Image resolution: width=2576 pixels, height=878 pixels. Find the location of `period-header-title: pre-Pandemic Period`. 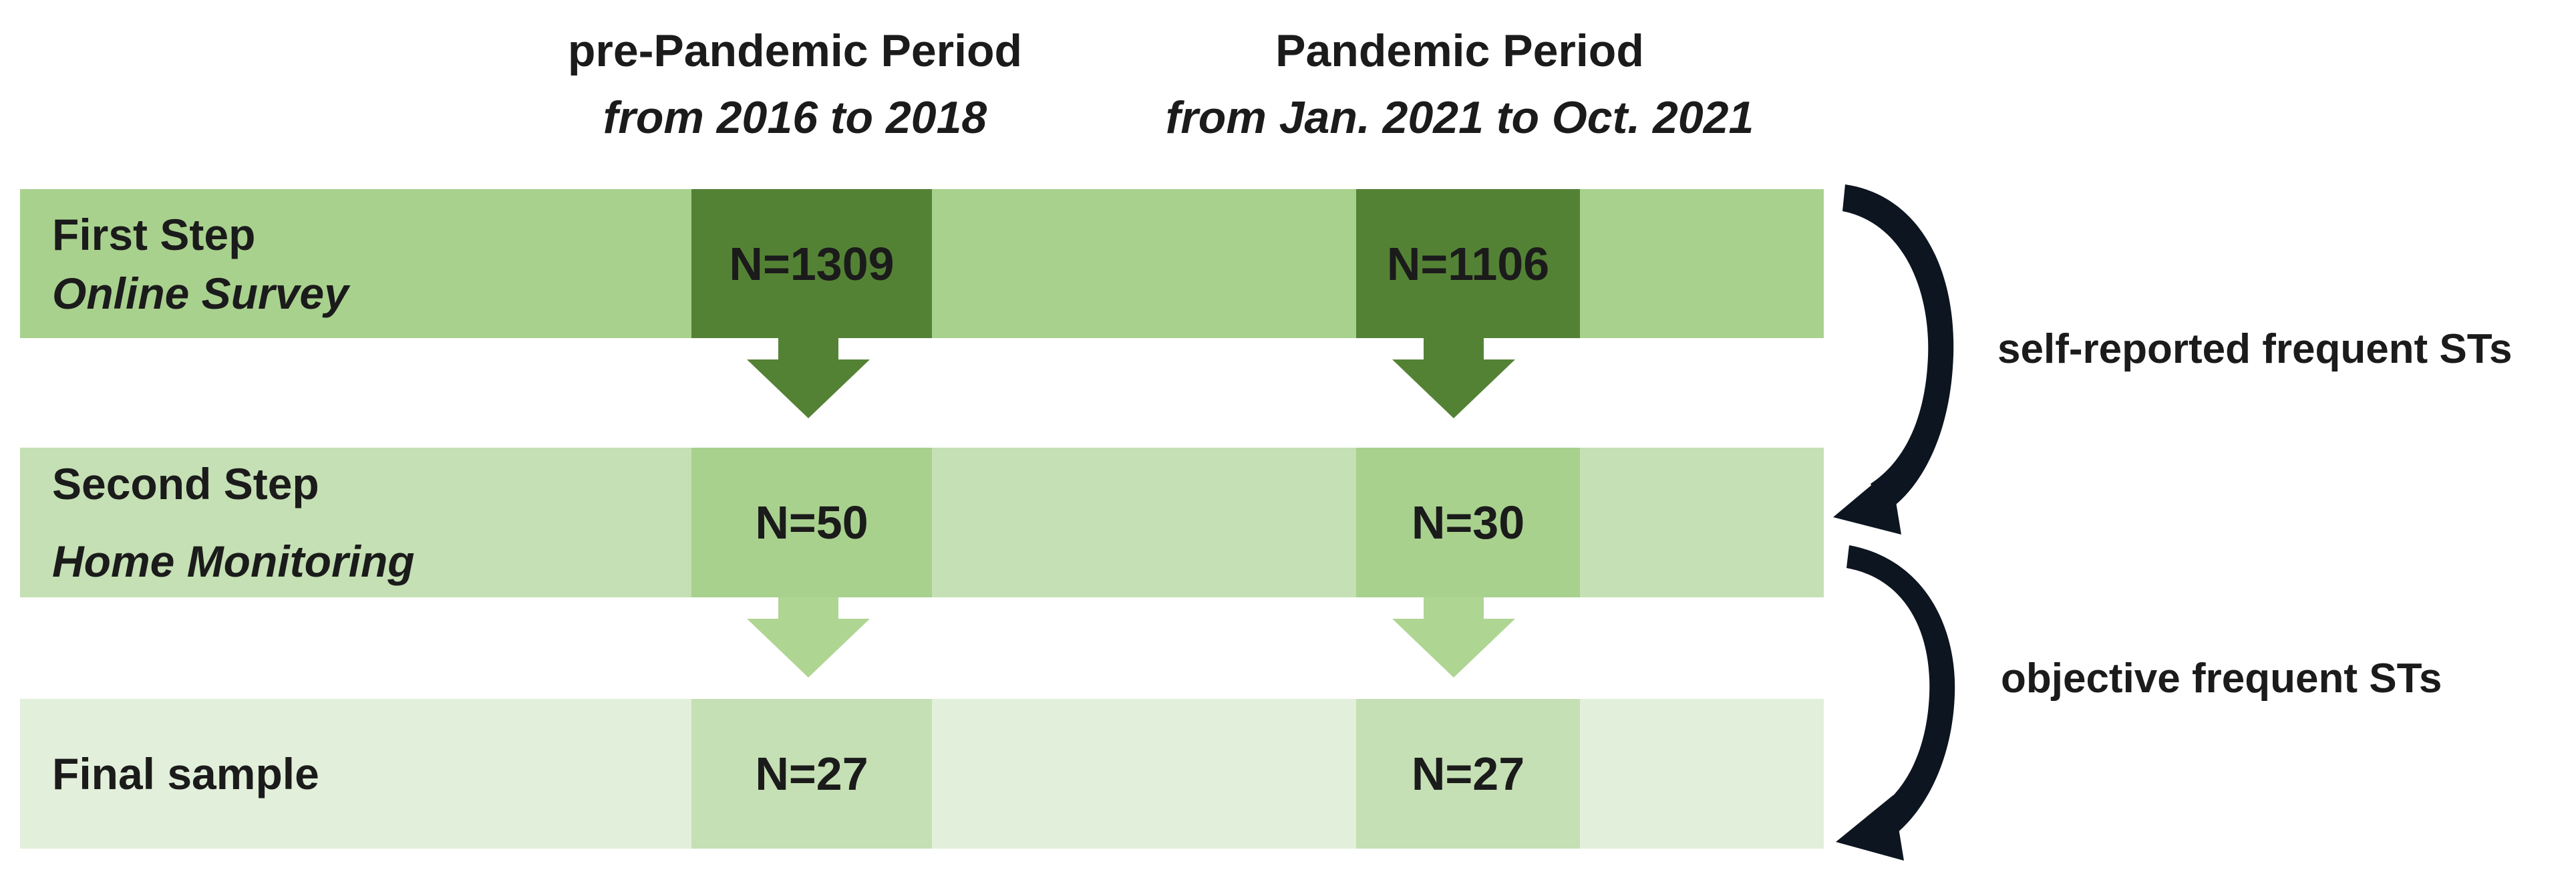

period-header-title: pre-Pandemic Period is located at coordinates (795, 50).